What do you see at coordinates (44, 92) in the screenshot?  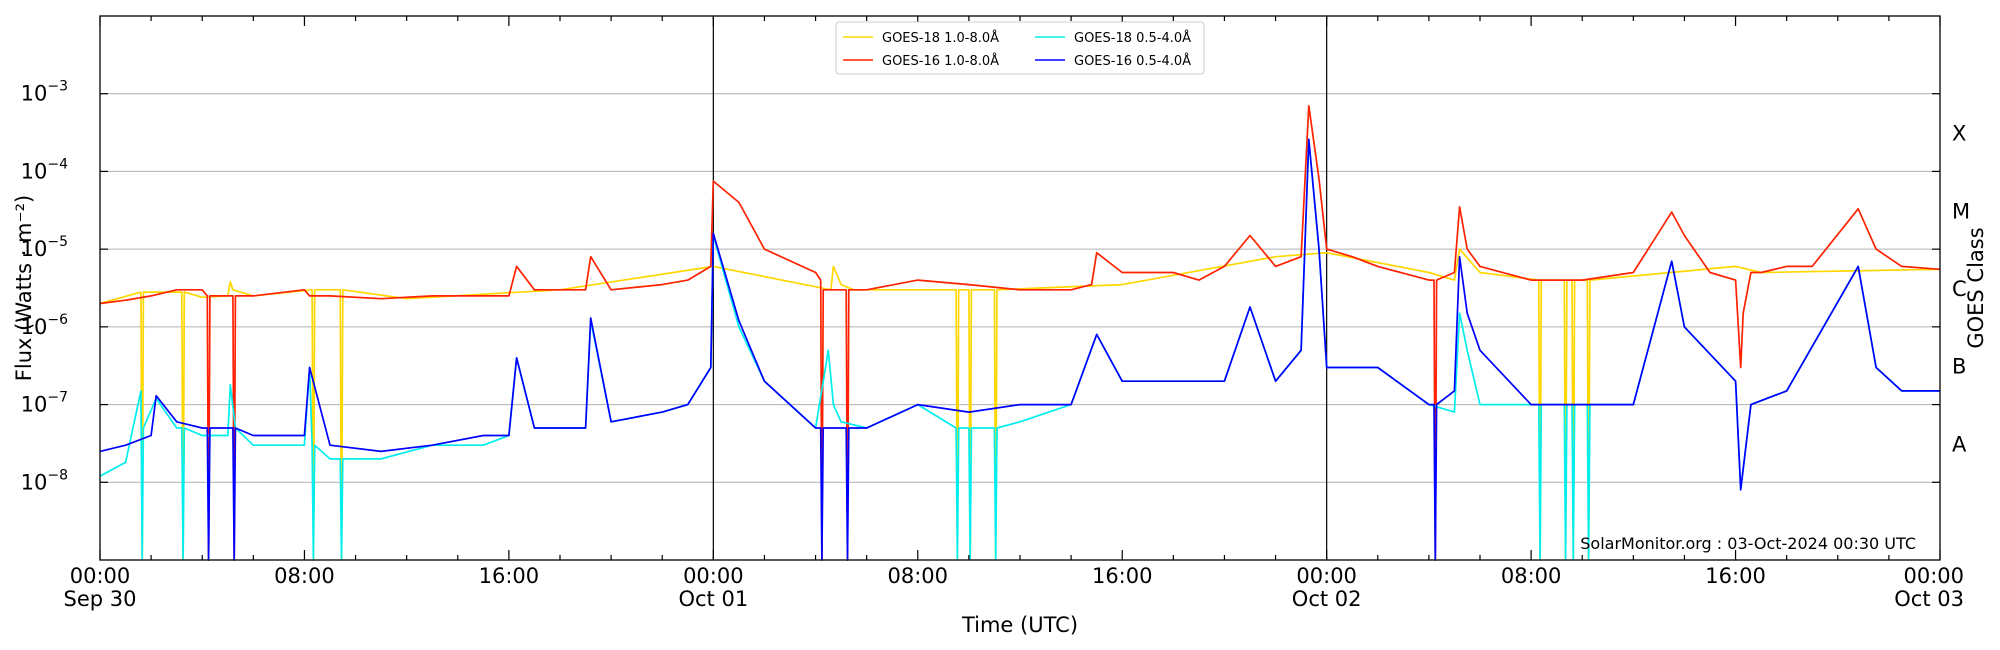 I see `y-tick-label: 10⁻³` at bounding box center [44, 92].